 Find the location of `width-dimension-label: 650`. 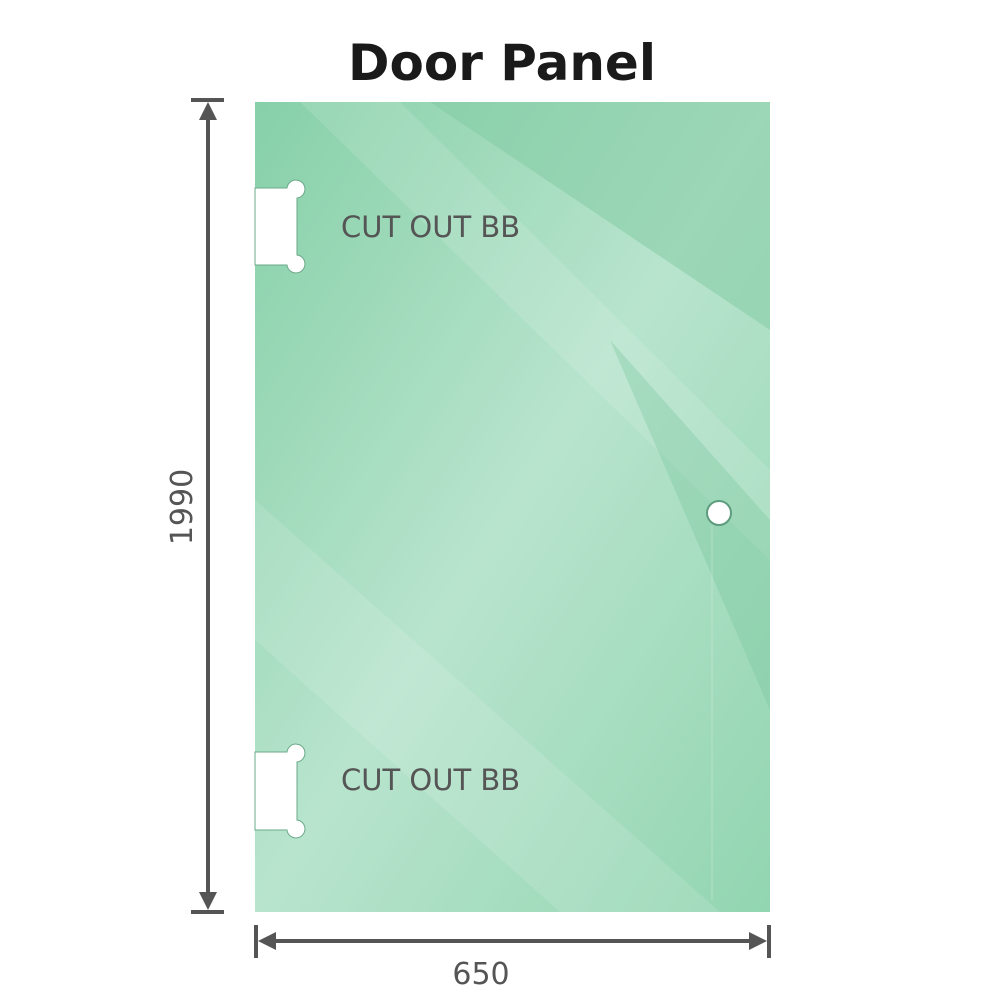

width-dimension-label: 650 is located at coordinates (480, 974).